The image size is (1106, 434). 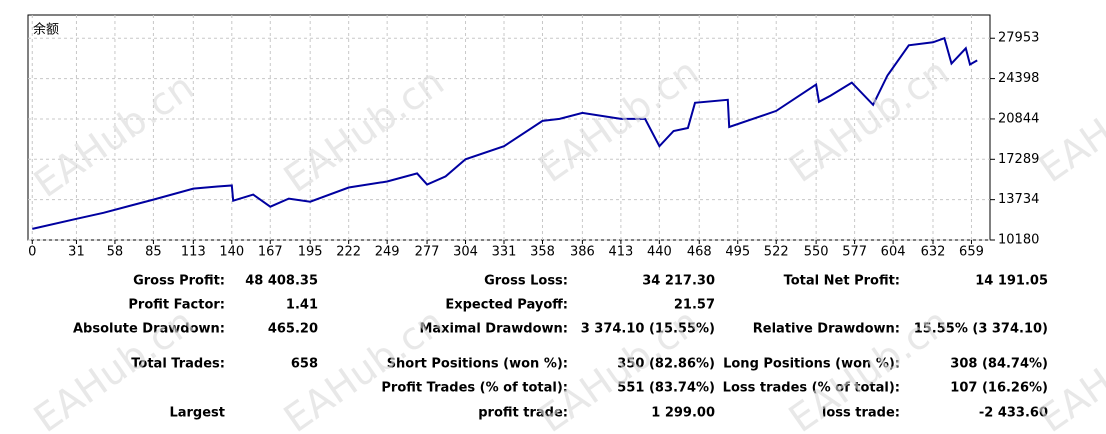 What do you see at coordinates (1018, 38) in the screenshot?
I see `y-tick-label: 27953` at bounding box center [1018, 38].